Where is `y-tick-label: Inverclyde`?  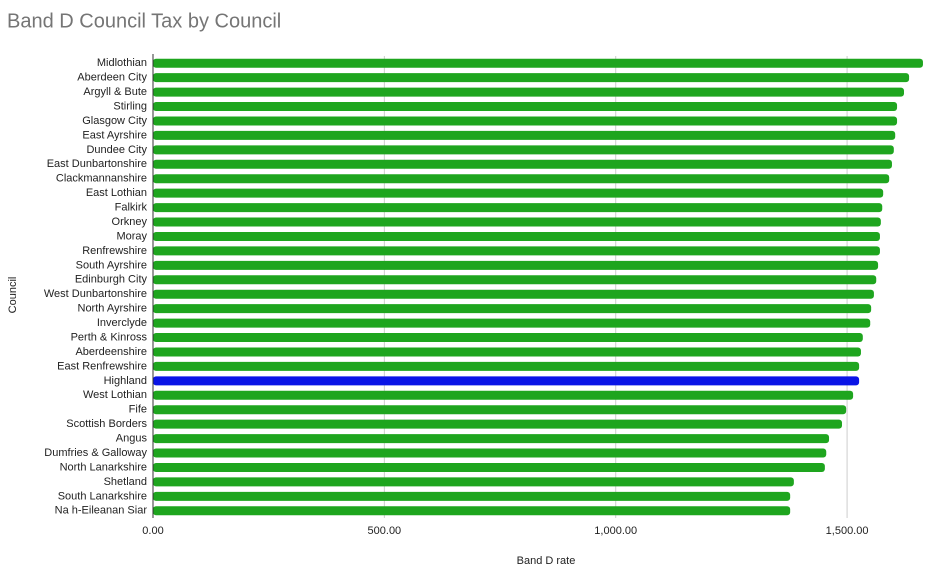 y-tick-label: Inverclyde is located at coordinates (122, 323).